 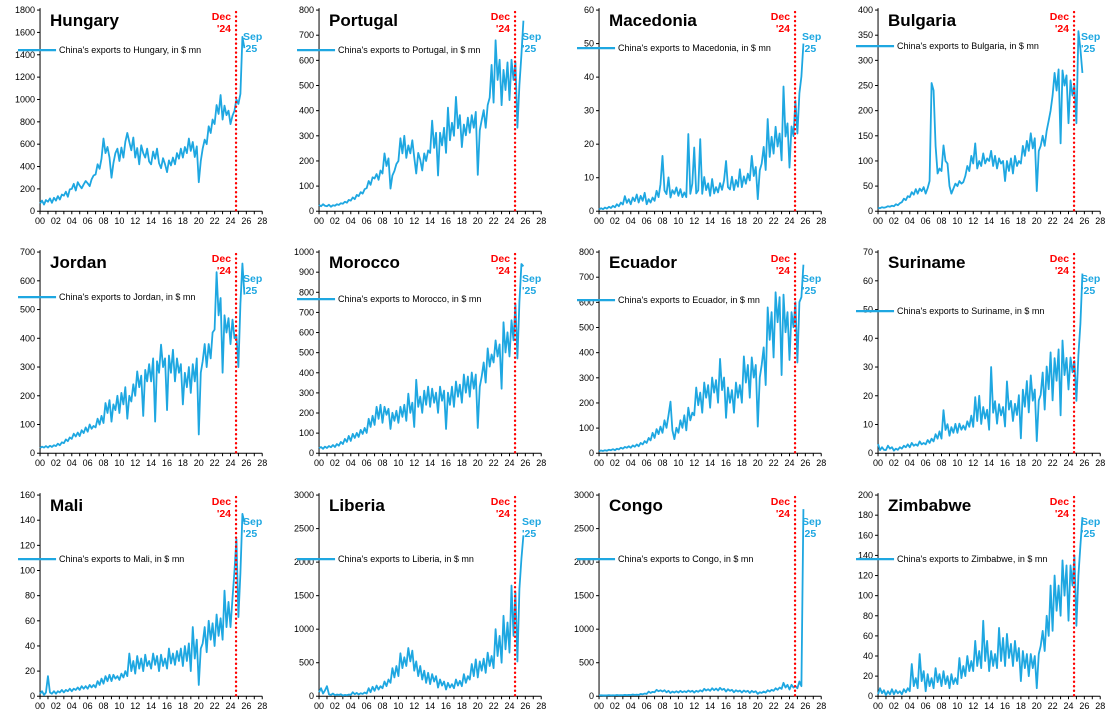 What do you see at coordinates (25, 32) in the screenshot?
I see `y-tick-label: 1600` at bounding box center [25, 32].